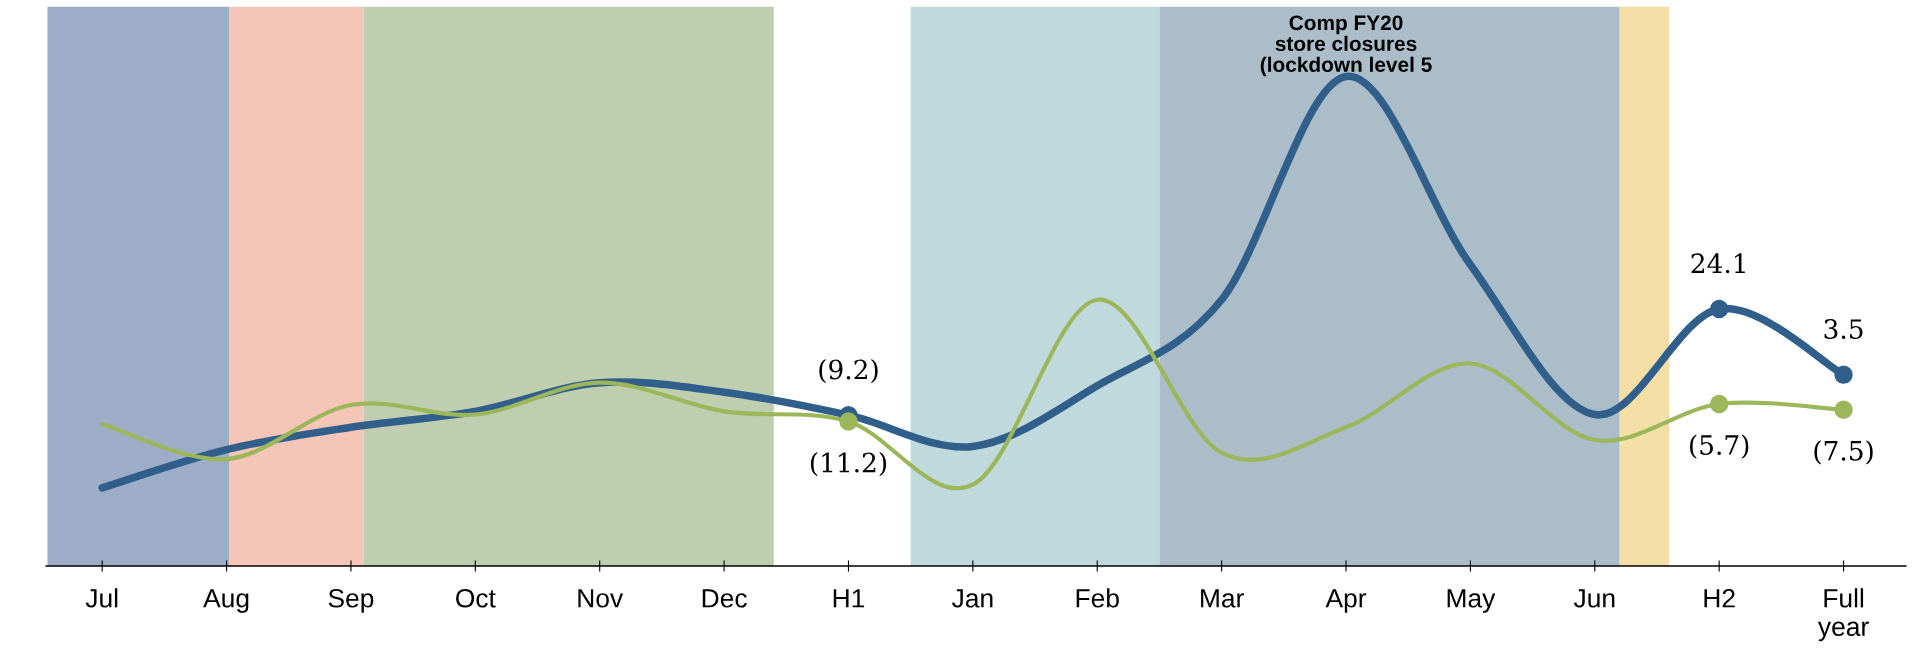 This screenshot has width=1925, height=662. What do you see at coordinates (351, 600) in the screenshot?
I see `x-tick-label: Sep` at bounding box center [351, 600].